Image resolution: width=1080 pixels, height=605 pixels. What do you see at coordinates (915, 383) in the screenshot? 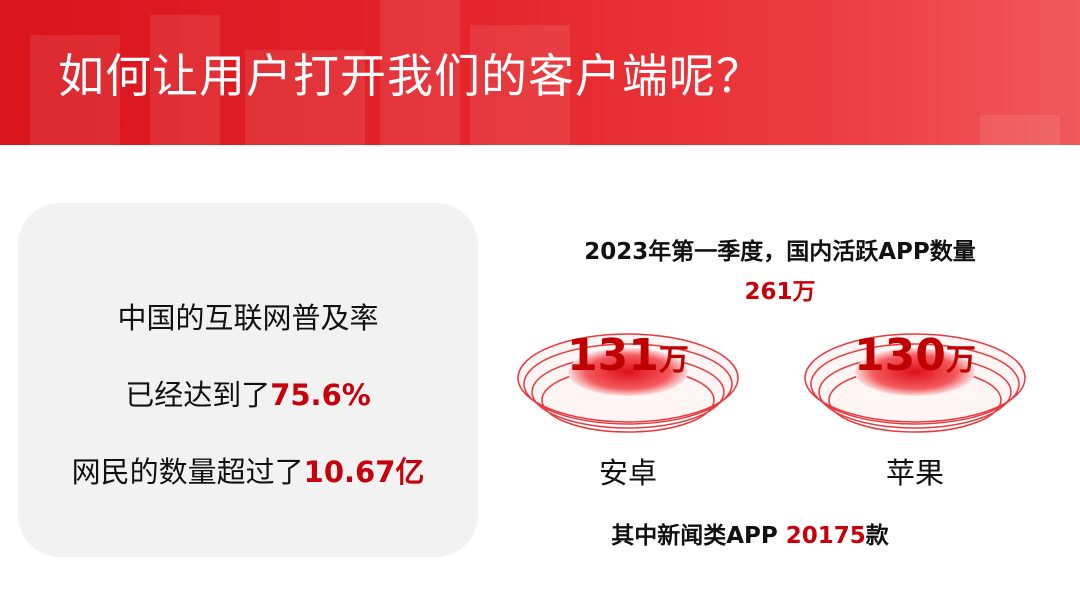
I see `disc-apple` at bounding box center [915, 383].